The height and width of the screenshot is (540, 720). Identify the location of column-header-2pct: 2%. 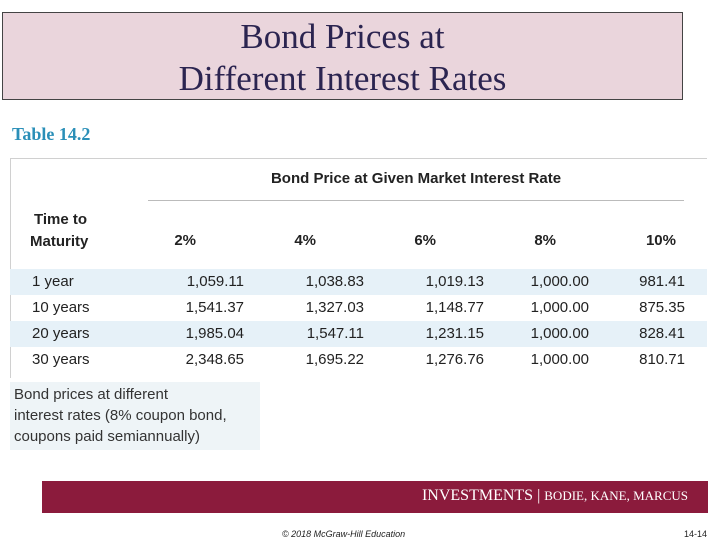
(185, 240).